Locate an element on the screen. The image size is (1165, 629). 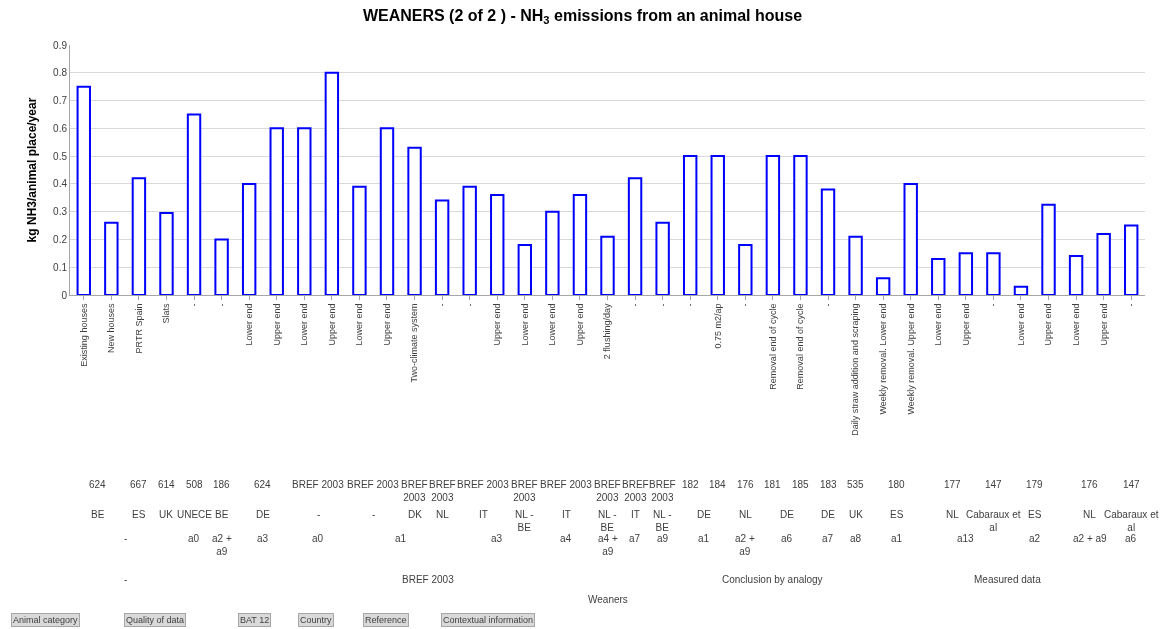
text: 183 is located at coordinates (829, 484).